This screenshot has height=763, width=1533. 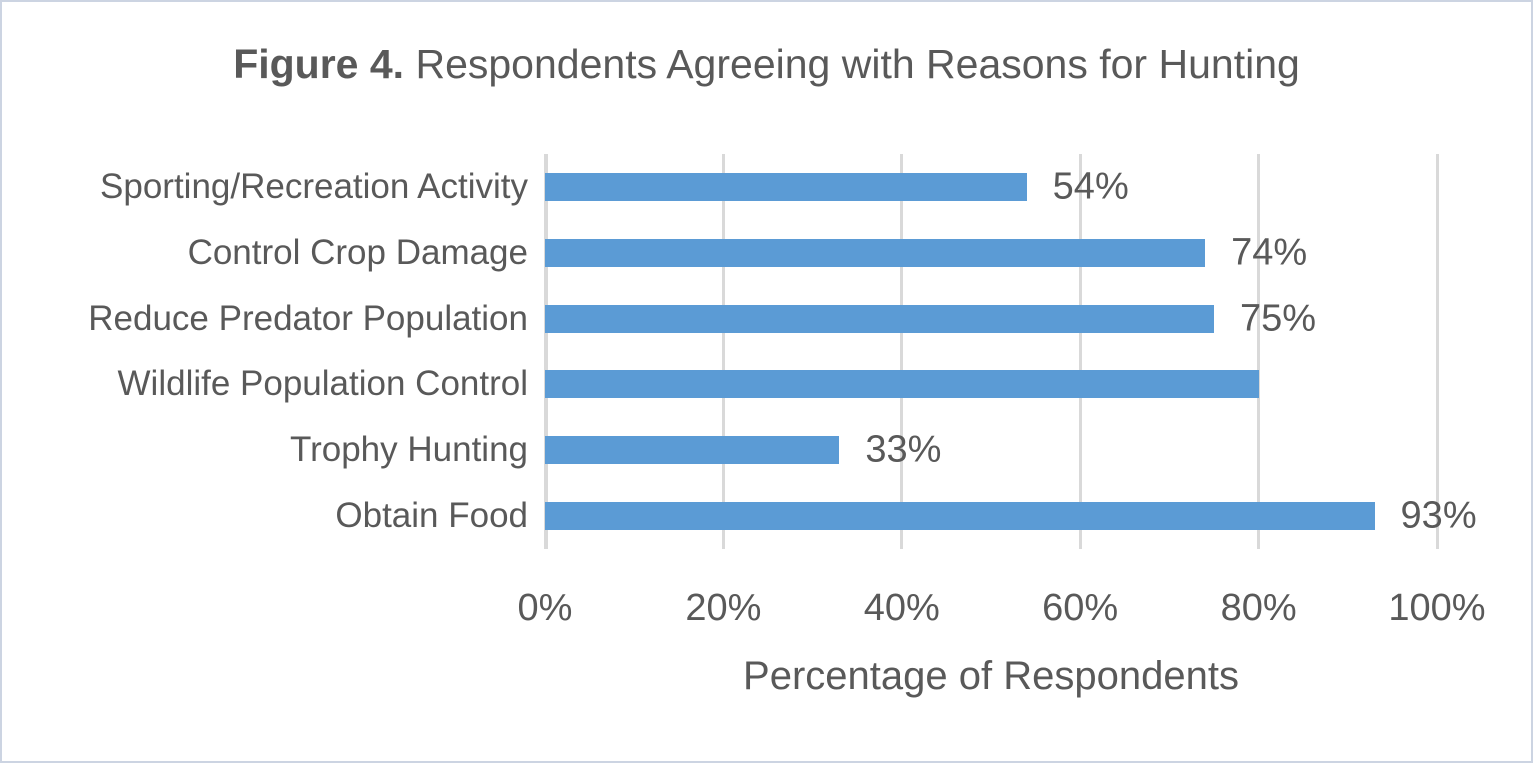 I want to click on bar-data-label: 74%, so click(x=1269, y=252).